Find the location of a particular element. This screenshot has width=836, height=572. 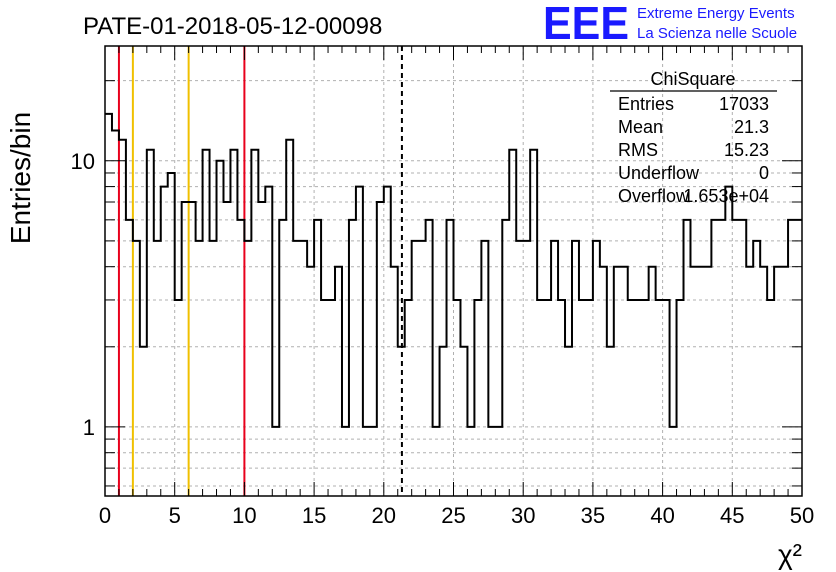

chart-title: PATE-01-2018-05-12-00098 is located at coordinates (232, 26).